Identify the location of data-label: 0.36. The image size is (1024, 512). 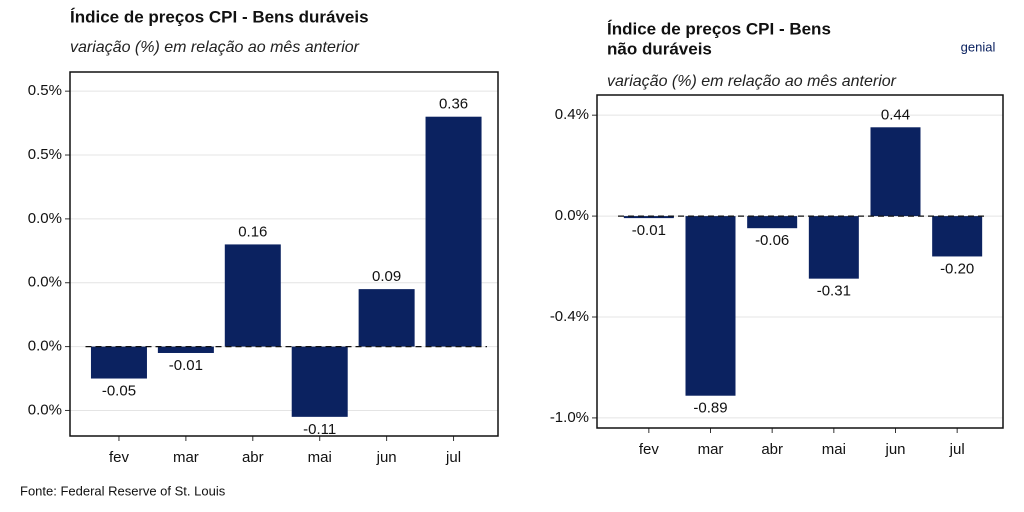
(453, 104).